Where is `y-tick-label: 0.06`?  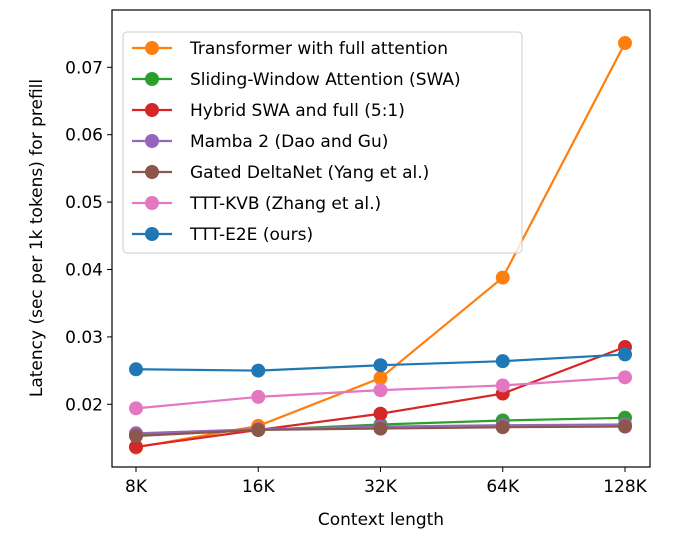 y-tick-label: 0.06 is located at coordinates (84, 136).